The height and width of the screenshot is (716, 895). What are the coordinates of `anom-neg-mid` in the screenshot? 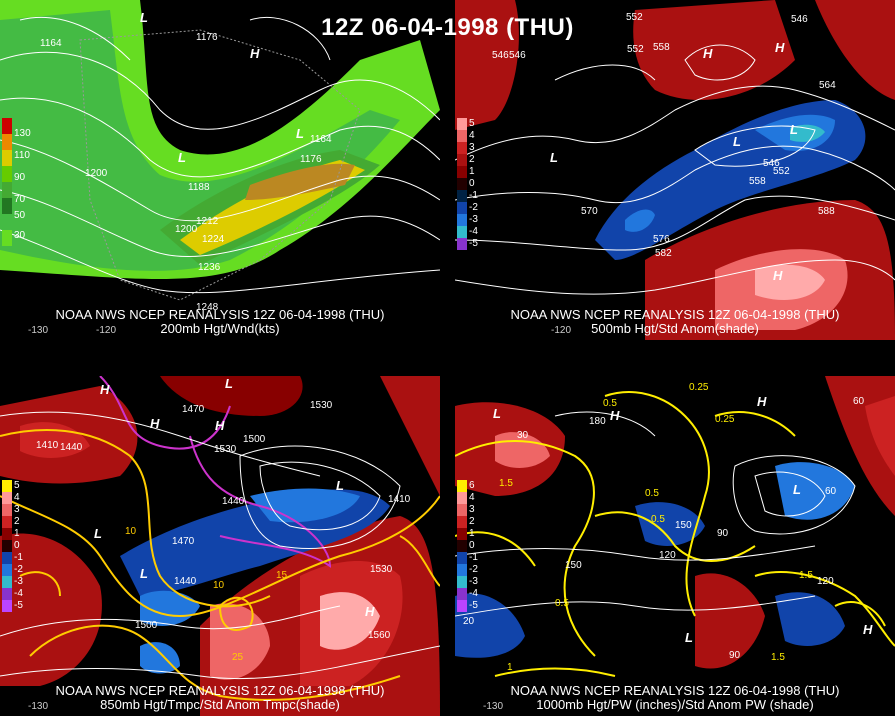 It's located at (670, 524).